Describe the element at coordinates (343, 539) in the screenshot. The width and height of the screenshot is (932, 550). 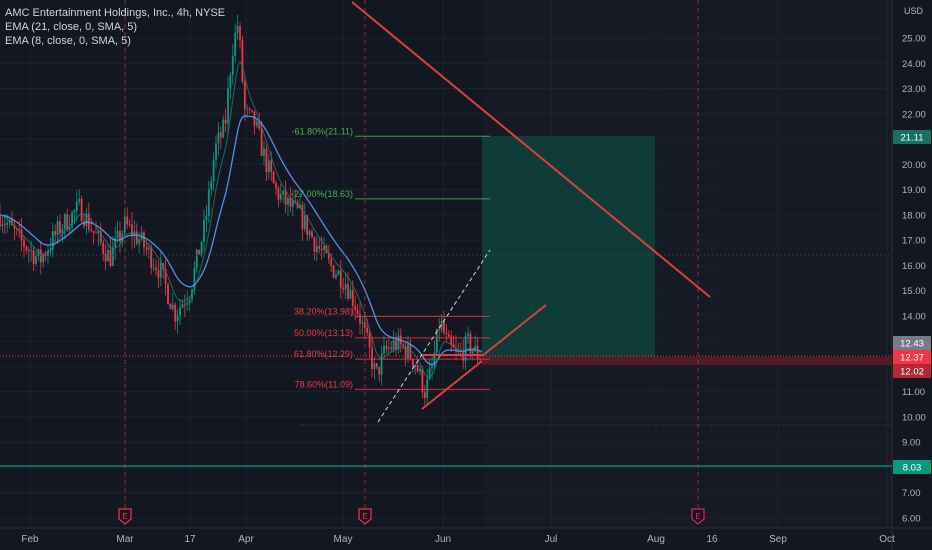
I see `time-tick-label: May` at that location.